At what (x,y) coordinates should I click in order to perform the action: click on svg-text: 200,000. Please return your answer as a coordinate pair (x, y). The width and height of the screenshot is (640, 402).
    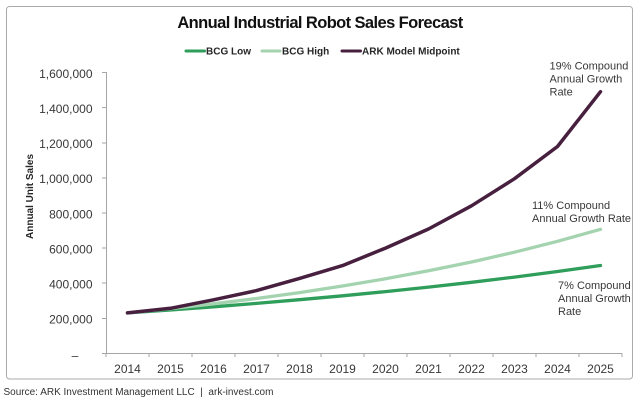
    Looking at the image, I should click on (71, 320).